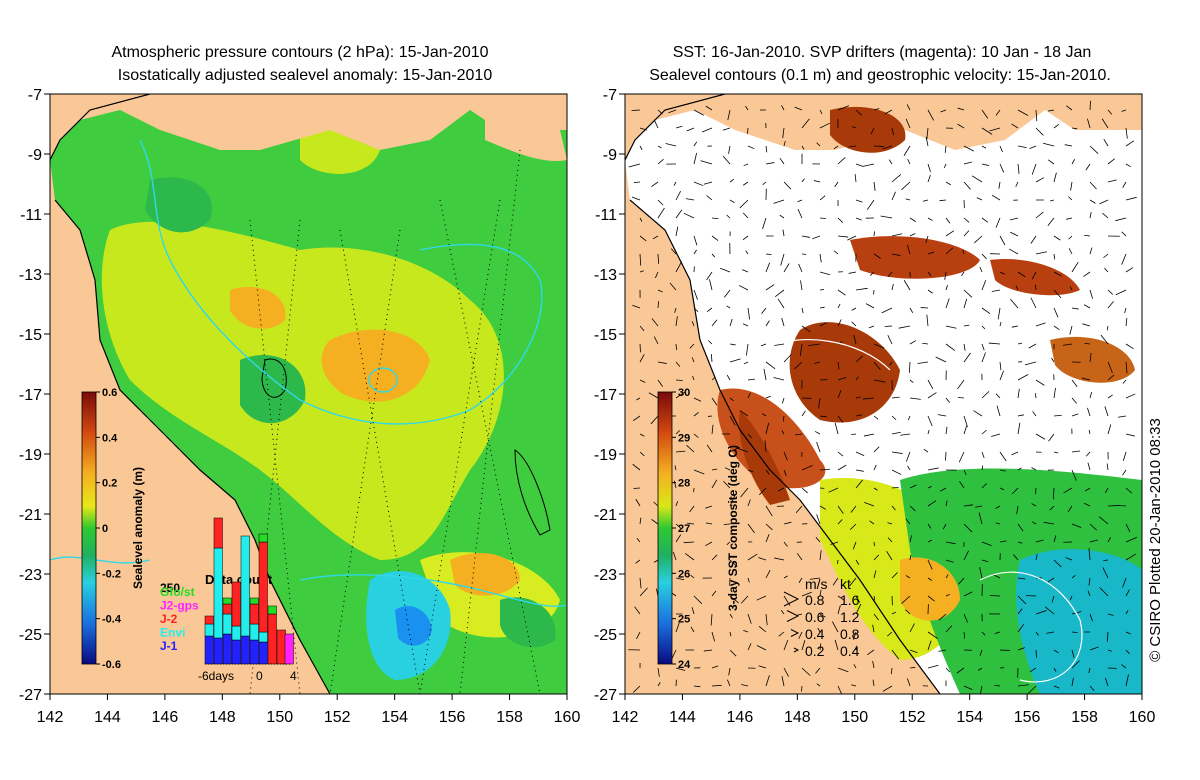  I want to click on right-x-tick-label: 156, so click(1027, 717).